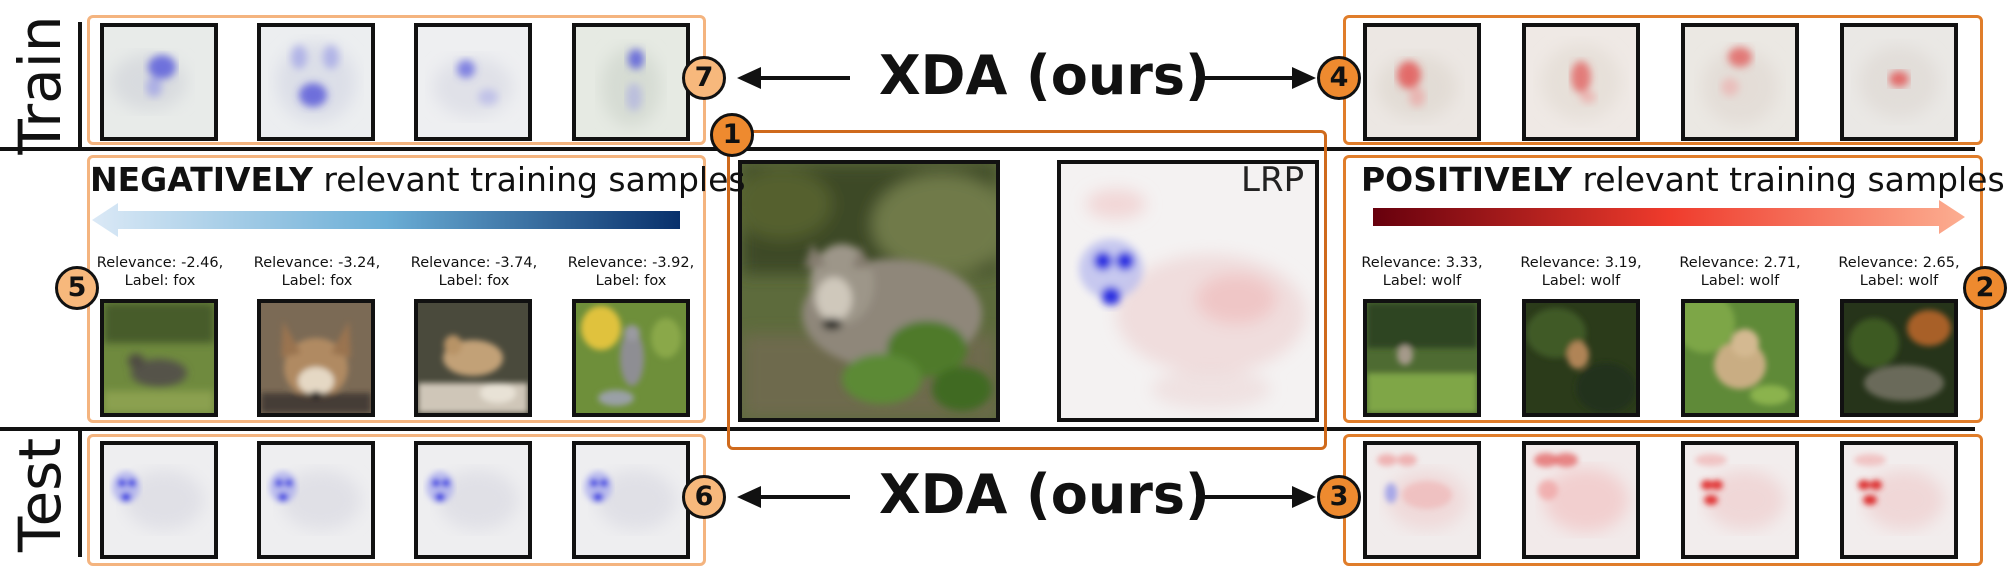 The width and height of the screenshot is (2013, 586). Describe the element at coordinates (1740, 281) in the screenshot. I see `positive-sample-label-3: Label: wolf` at that location.